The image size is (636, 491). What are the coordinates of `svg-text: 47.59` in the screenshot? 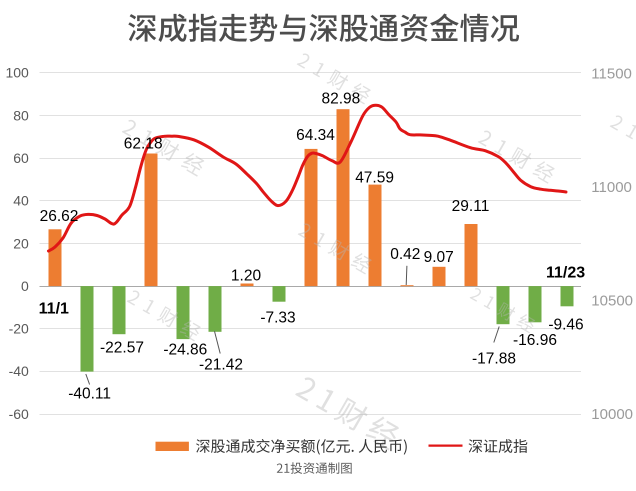 It's located at (374, 178).